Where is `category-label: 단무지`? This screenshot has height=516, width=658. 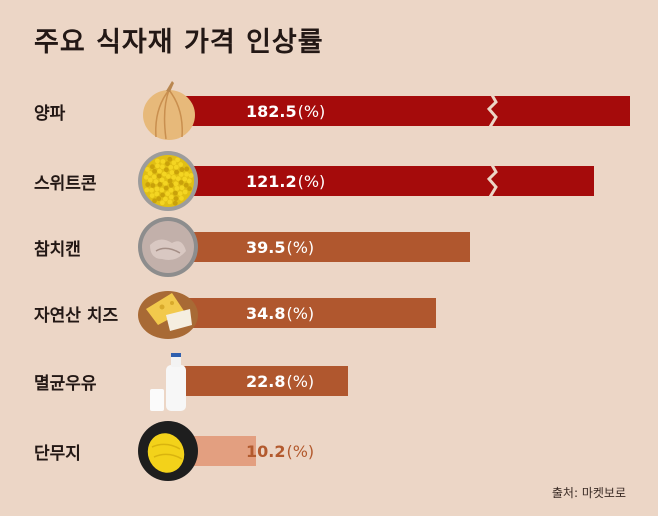
category-label: 단무지 is located at coordinates (57, 453).